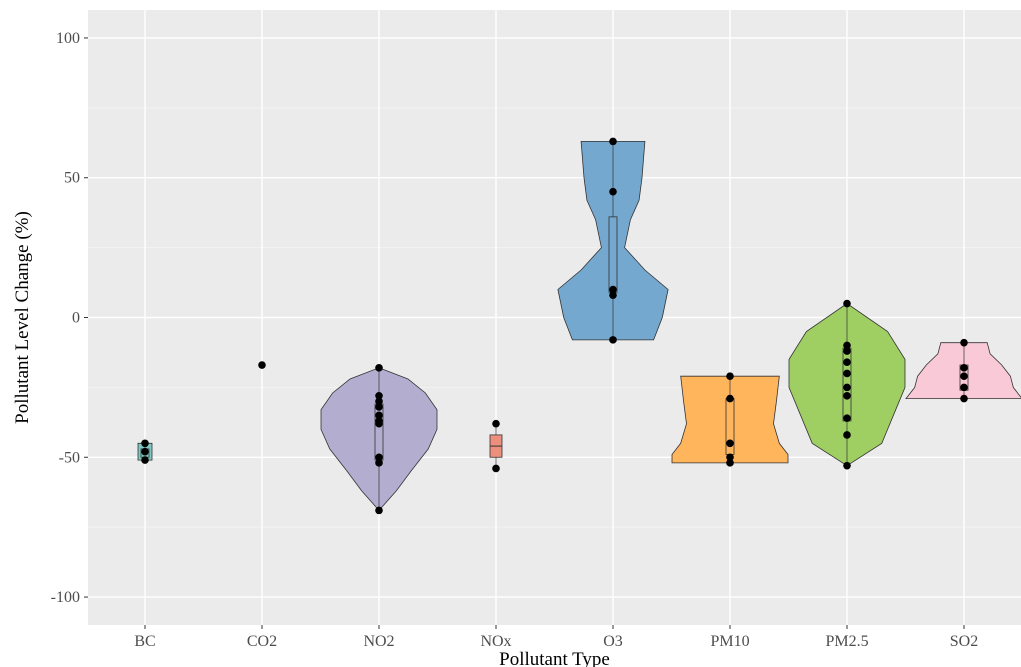  What do you see at coordinates (379, 439) in the screenshot?
I see `violin-group-no2` at bounding box center [379, 439].